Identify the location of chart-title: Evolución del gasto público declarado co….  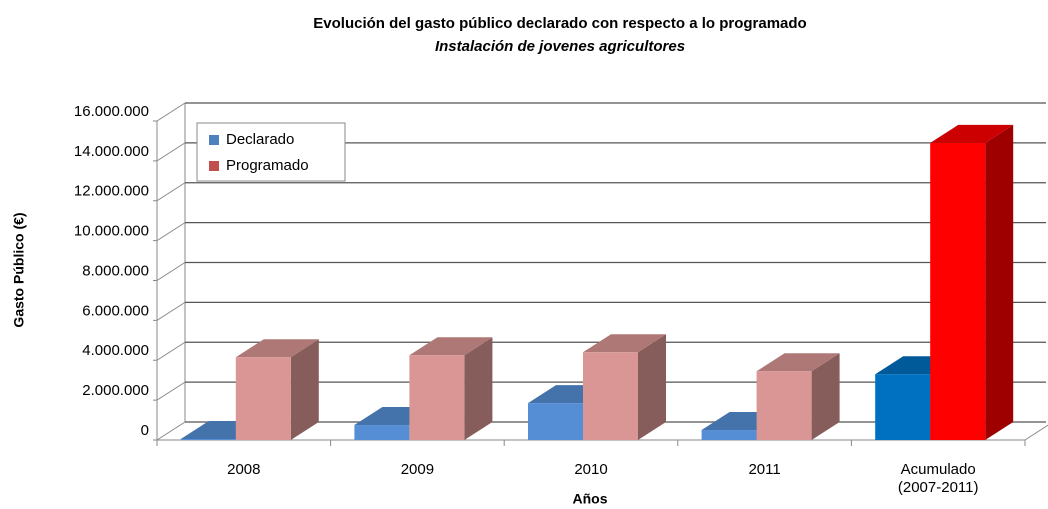
(559, 23).